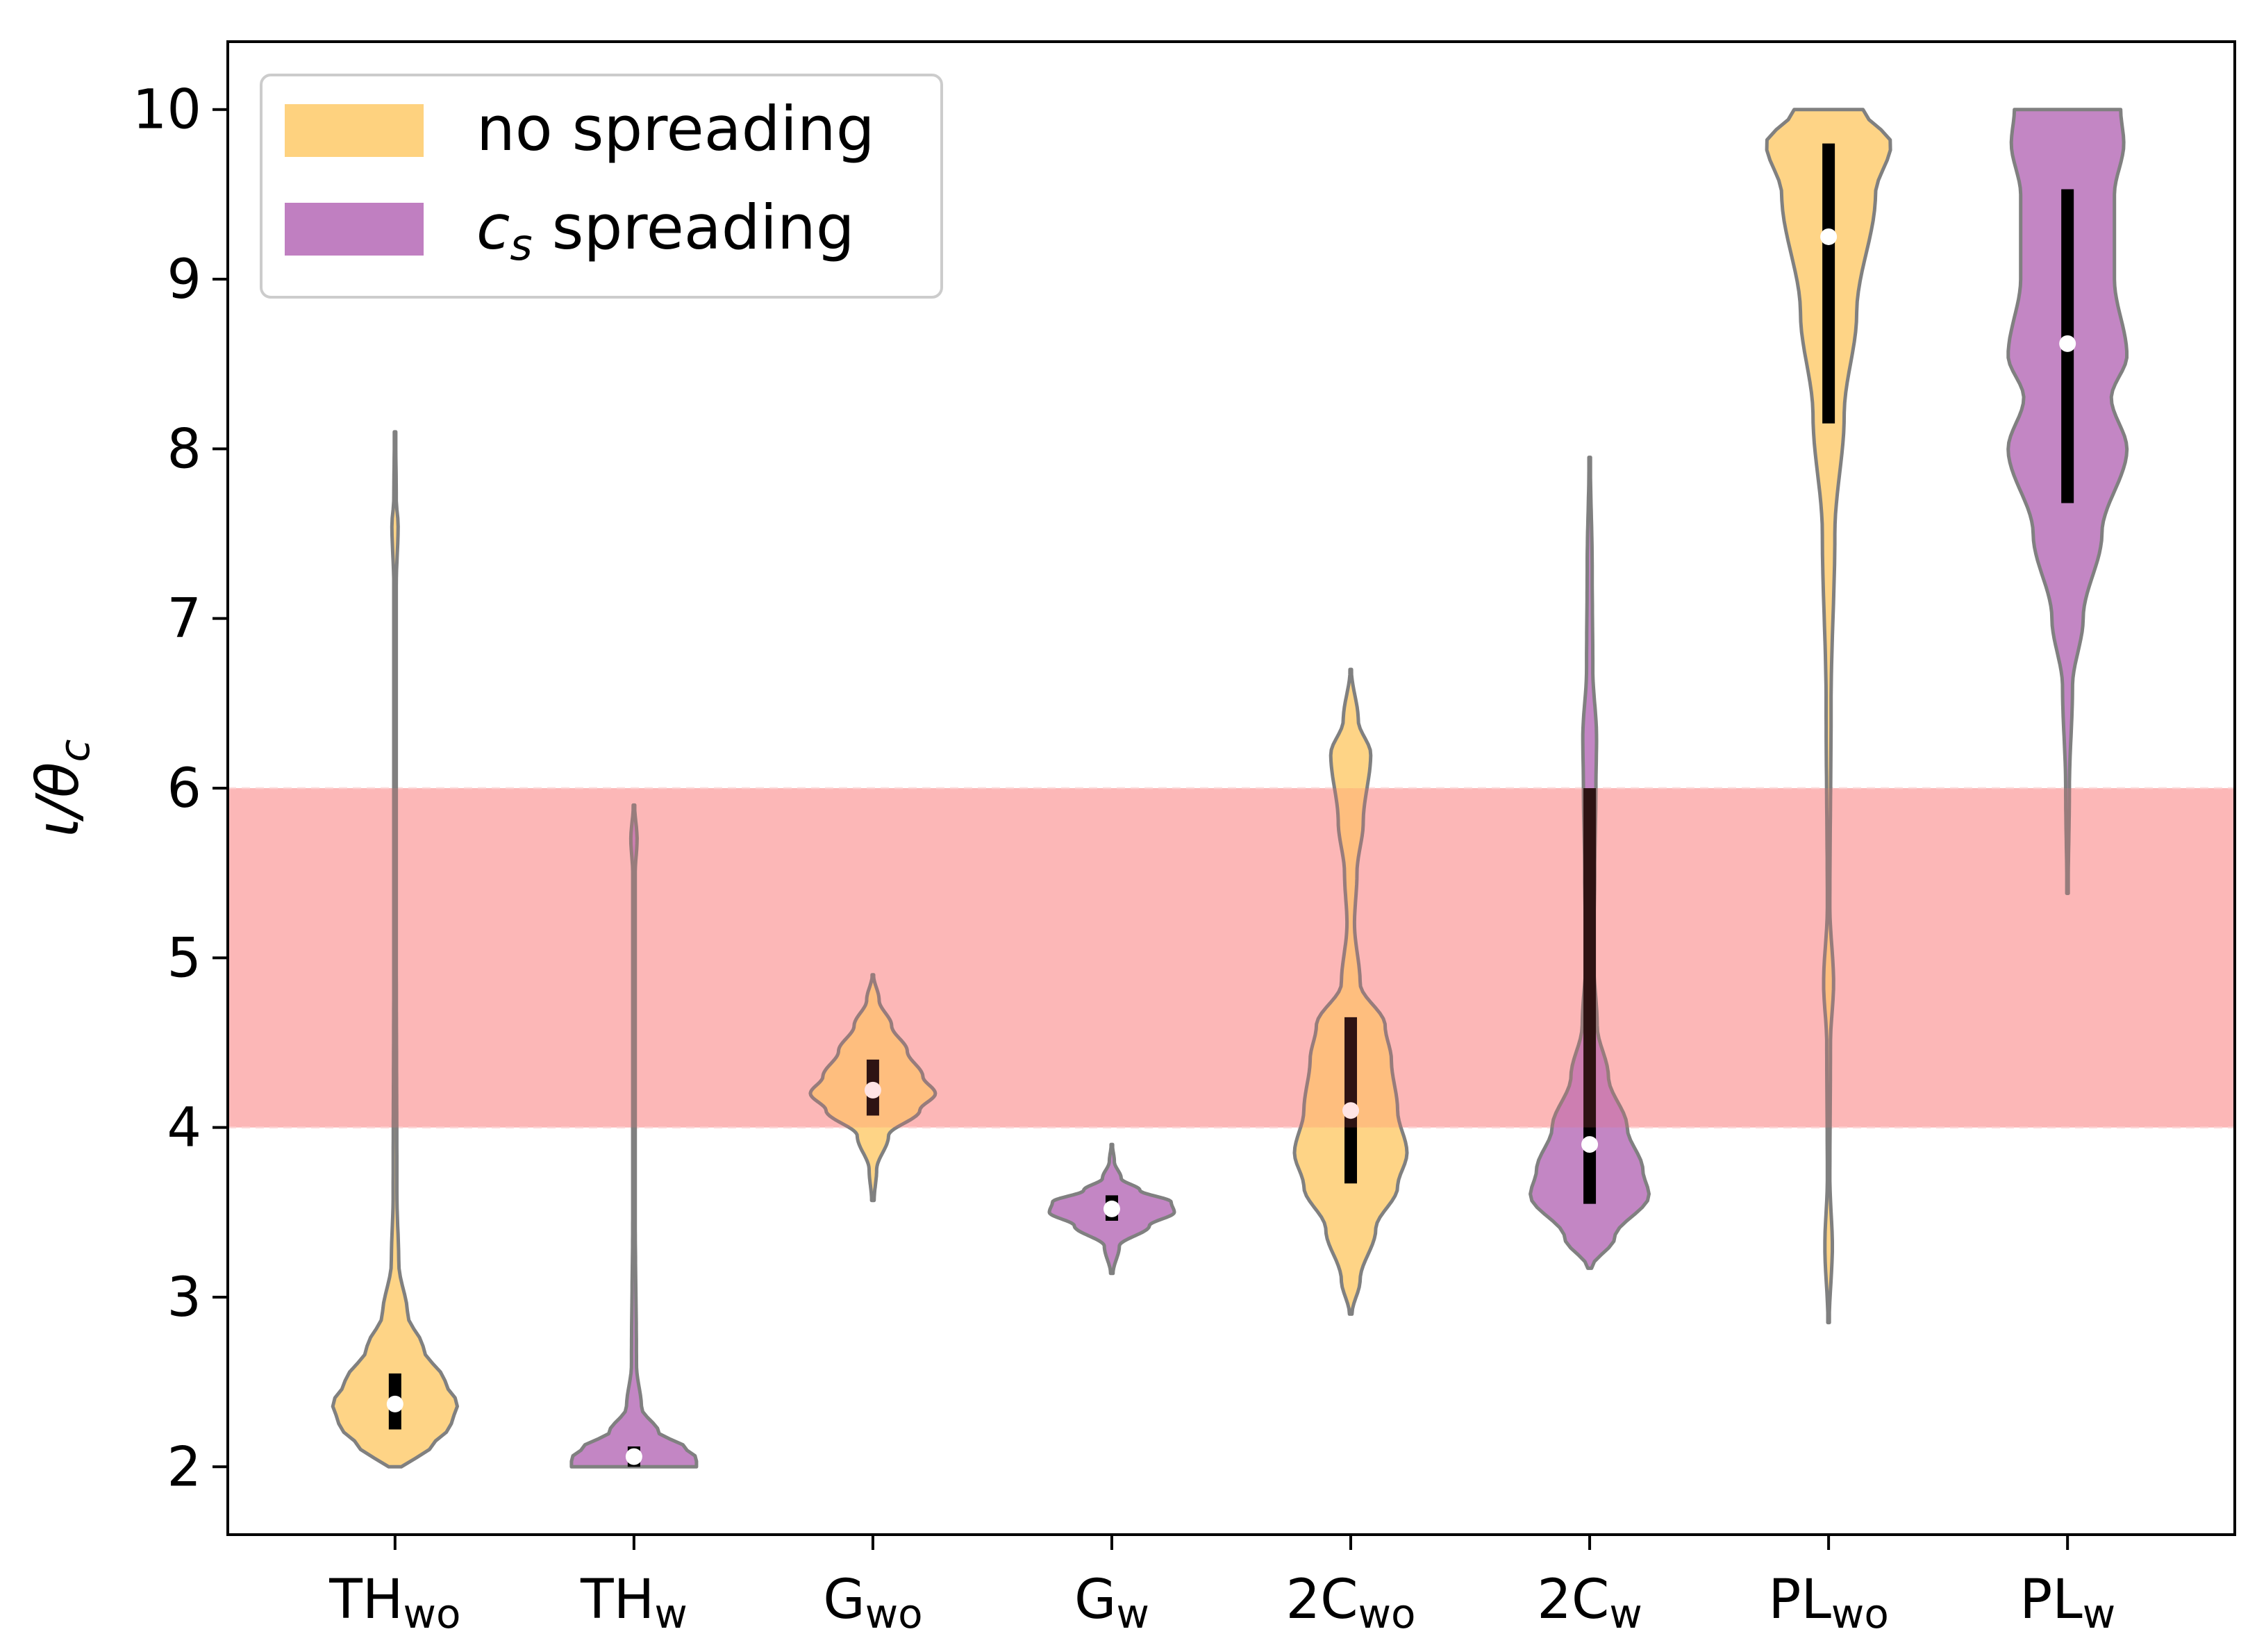 This screenshot has width=2257, height=1652. Describe the element at coordinates (184, 1128) in the screenshot. I see `y-tick-label: 4` at that location.